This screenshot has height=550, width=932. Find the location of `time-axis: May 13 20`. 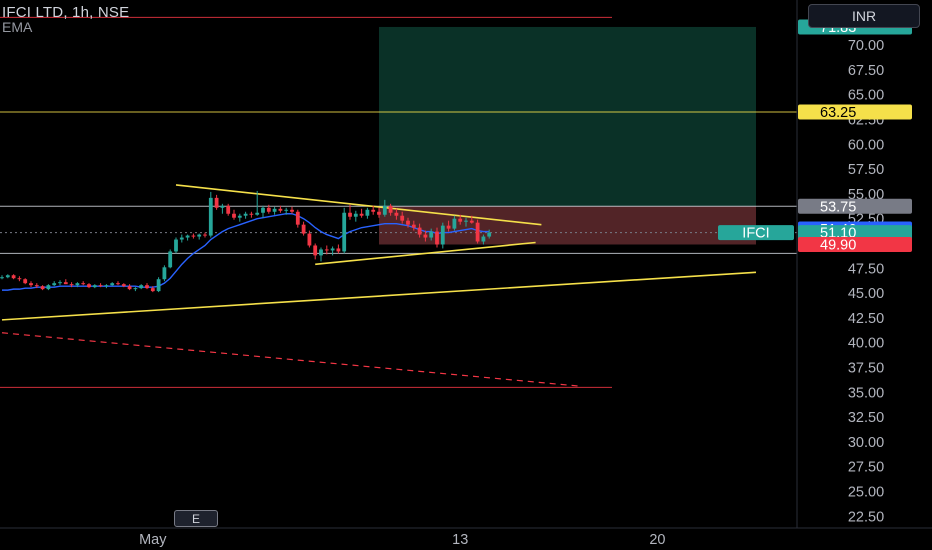

time-axis: May 13 20 is located at coordinates (466, 537).